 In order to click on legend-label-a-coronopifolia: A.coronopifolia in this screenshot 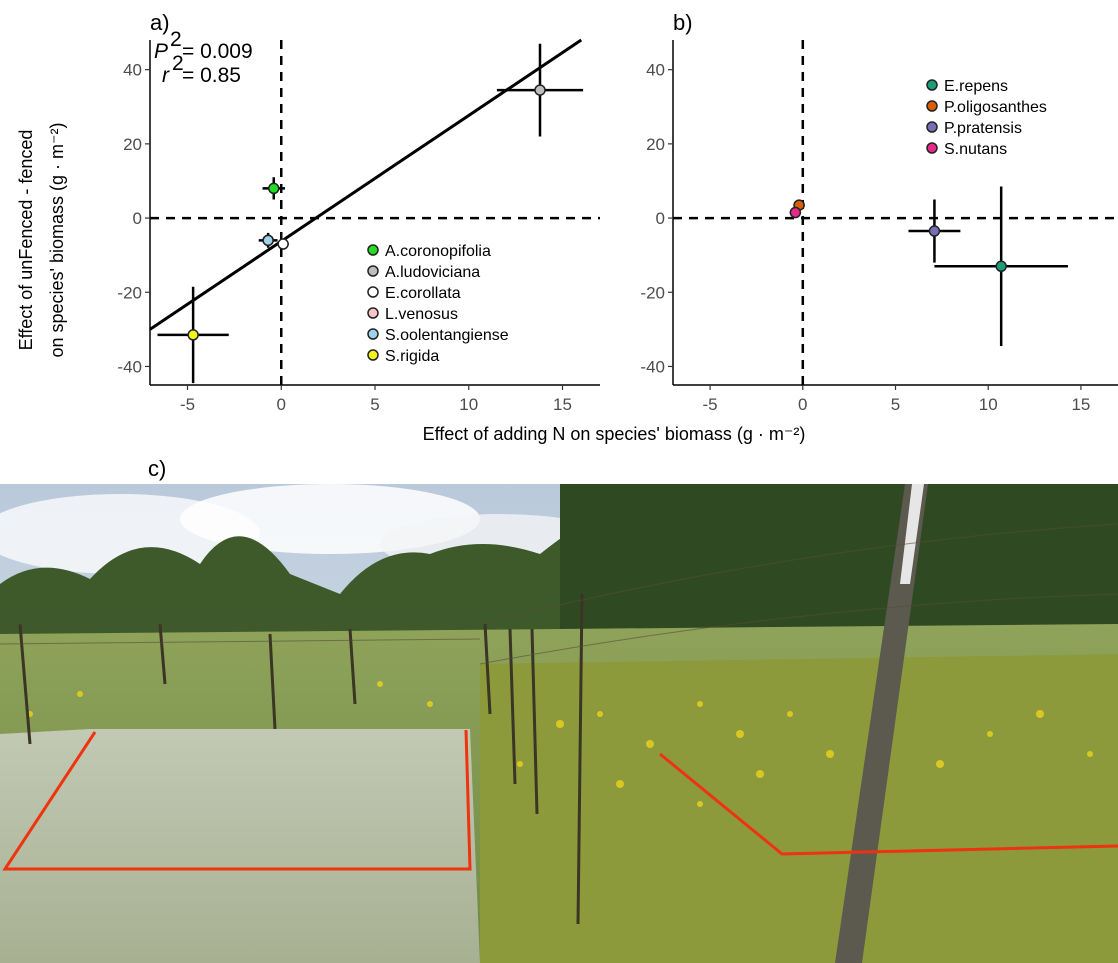, I will do `click(438, 251)`.